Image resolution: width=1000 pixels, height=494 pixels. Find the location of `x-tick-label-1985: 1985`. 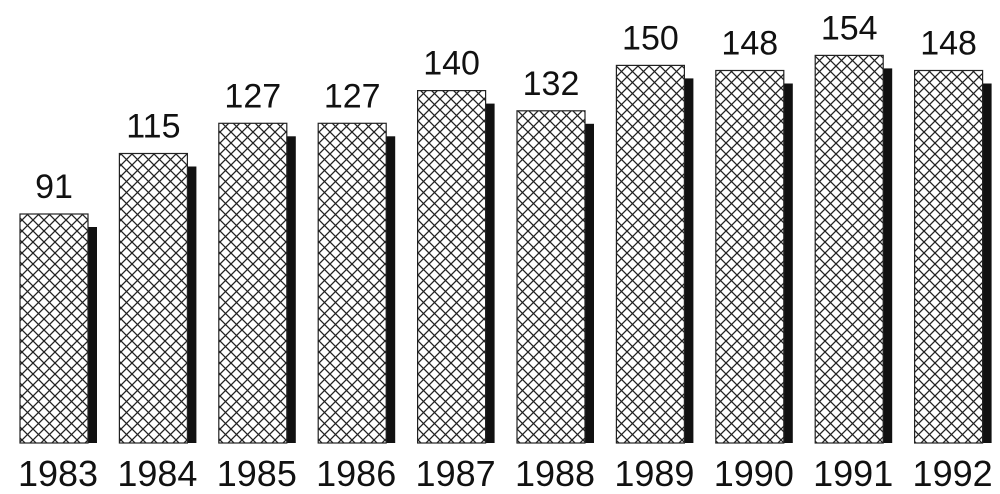

x-tick-label-1985: 1985 is located at coordinates (257, 473).